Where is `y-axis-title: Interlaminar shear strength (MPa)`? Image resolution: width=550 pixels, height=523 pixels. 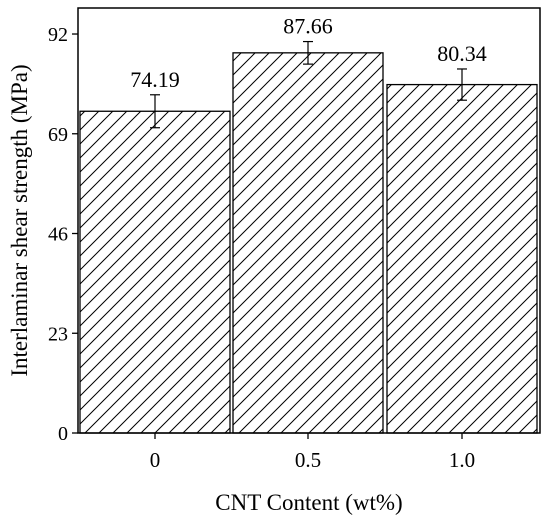 y-axis-title: Interlaminar shear strength (MPa) is located at coordinates (19, 220).